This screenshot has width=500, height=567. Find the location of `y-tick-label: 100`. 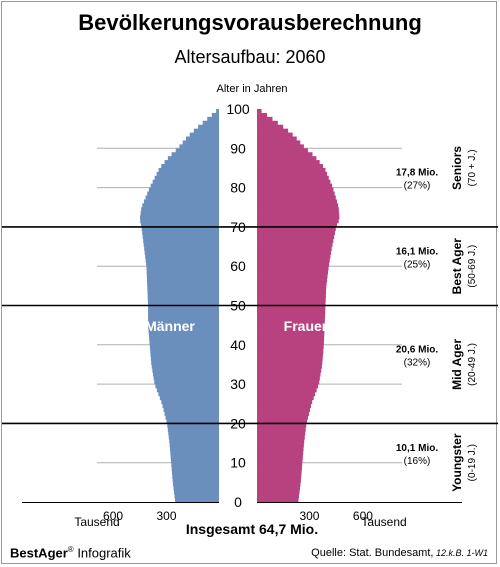

y-tick-label: 100 is located at coordinates (238, 109).